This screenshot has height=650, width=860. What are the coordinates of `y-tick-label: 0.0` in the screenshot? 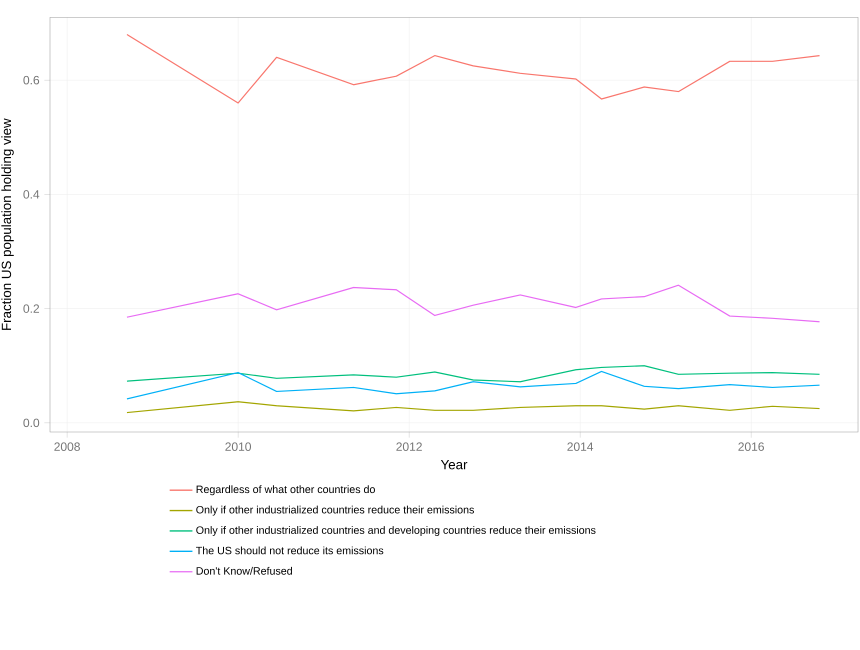 It's located at (31, 423).